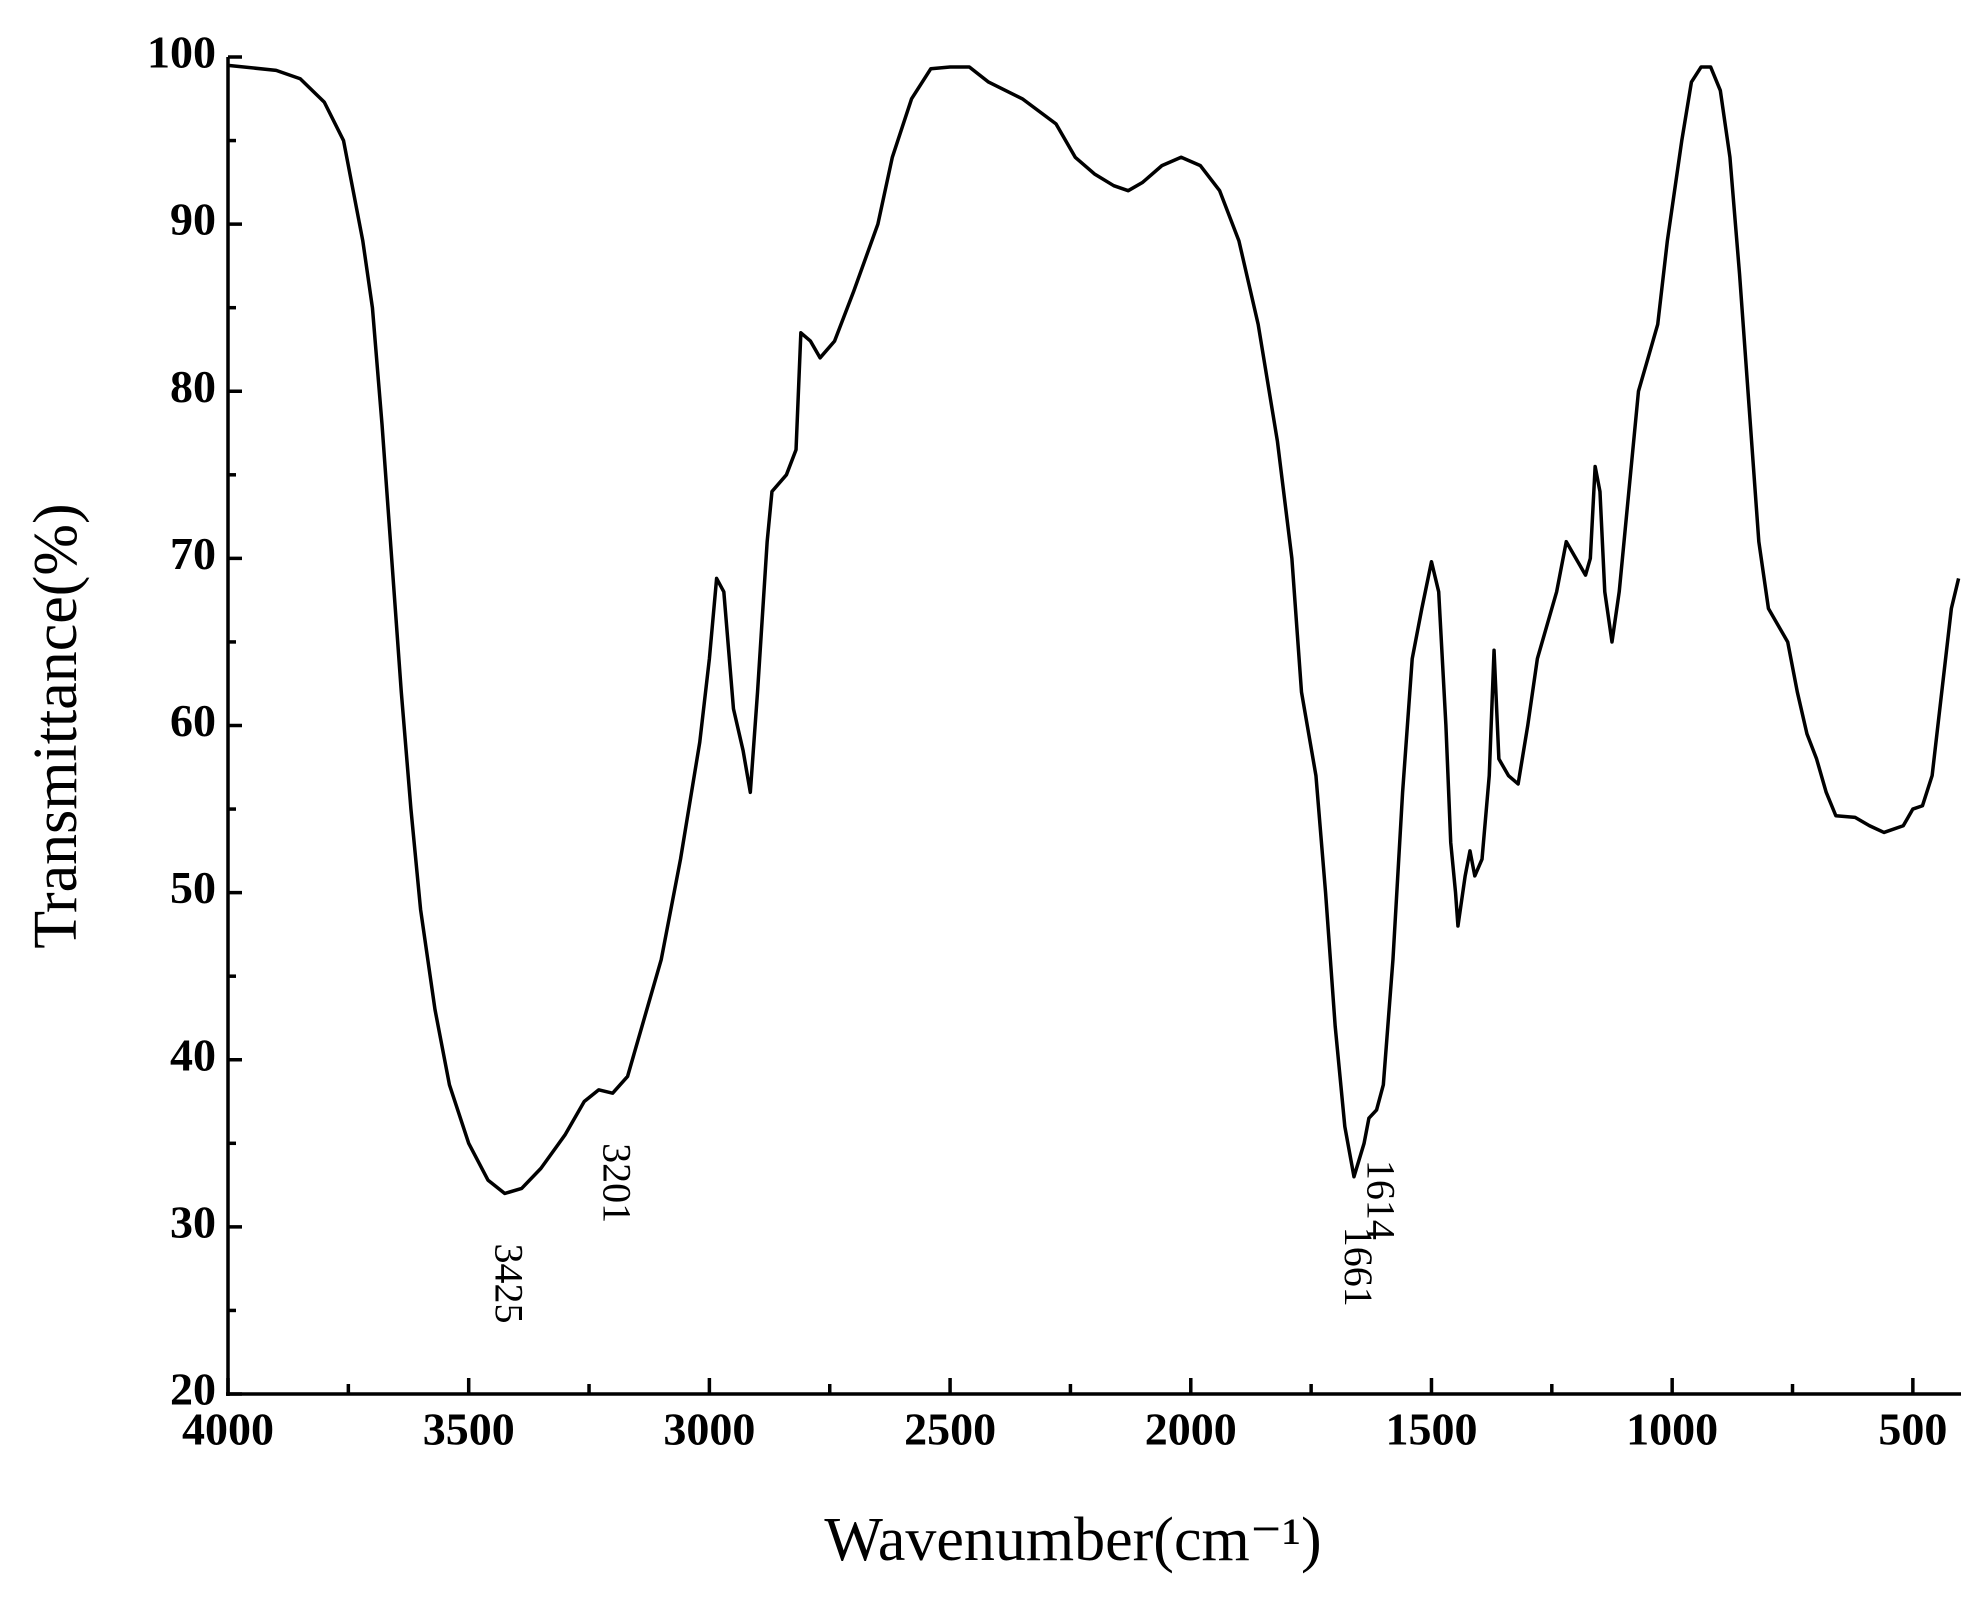 Image resolution: width=1977 pixels, height=1616 pixels. I want to click on y-tick-label: 40, so click(193, 1054).